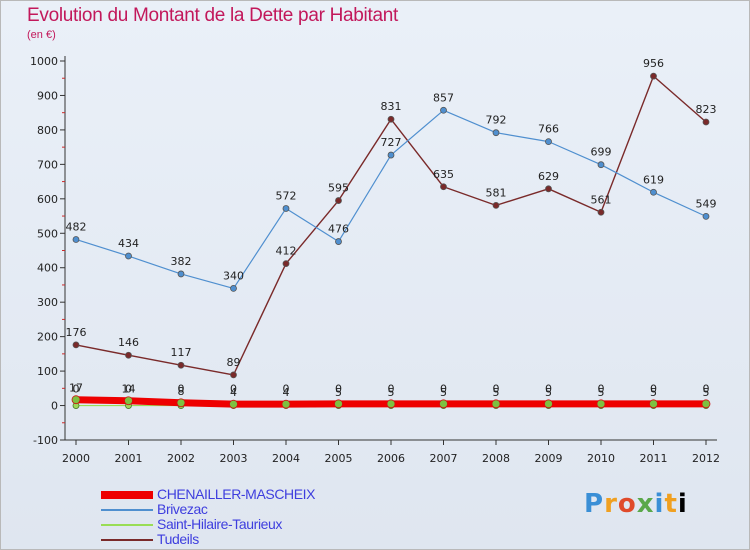 The image size is (750, 550). What do you see at coordinates (76, 458) in the screenshot?
I see `x-tick-label: 2000` at bounding box center [76, 458].